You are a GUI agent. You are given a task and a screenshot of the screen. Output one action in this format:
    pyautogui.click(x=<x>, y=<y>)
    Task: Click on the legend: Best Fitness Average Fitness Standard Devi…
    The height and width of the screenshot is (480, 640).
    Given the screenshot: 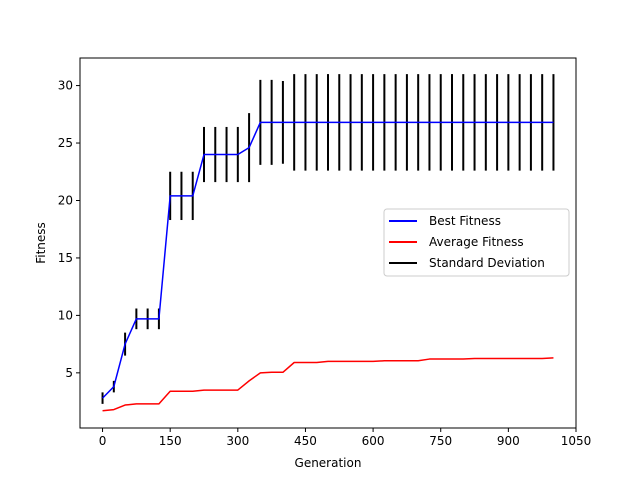 What is the action you would take?
    pyautogui.click(x=476, y=242)
    